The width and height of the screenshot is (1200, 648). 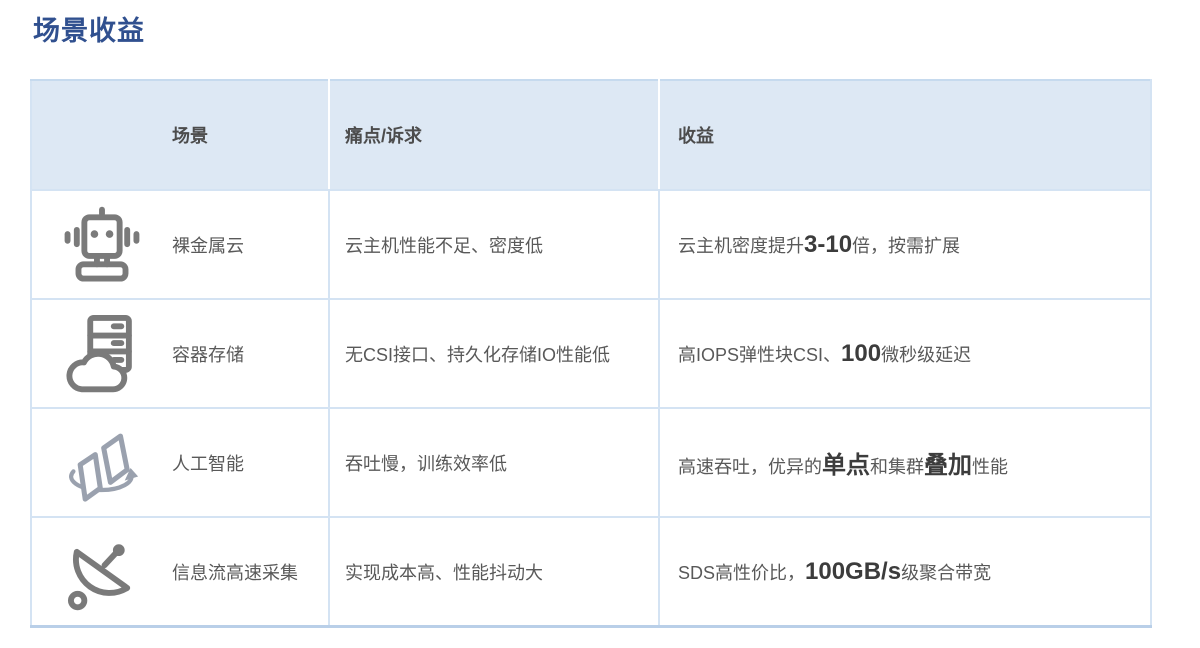 I want to click on benefit-text: SDS高性价比，100GB/s级聚合带宽, so click(x=905, y=572).